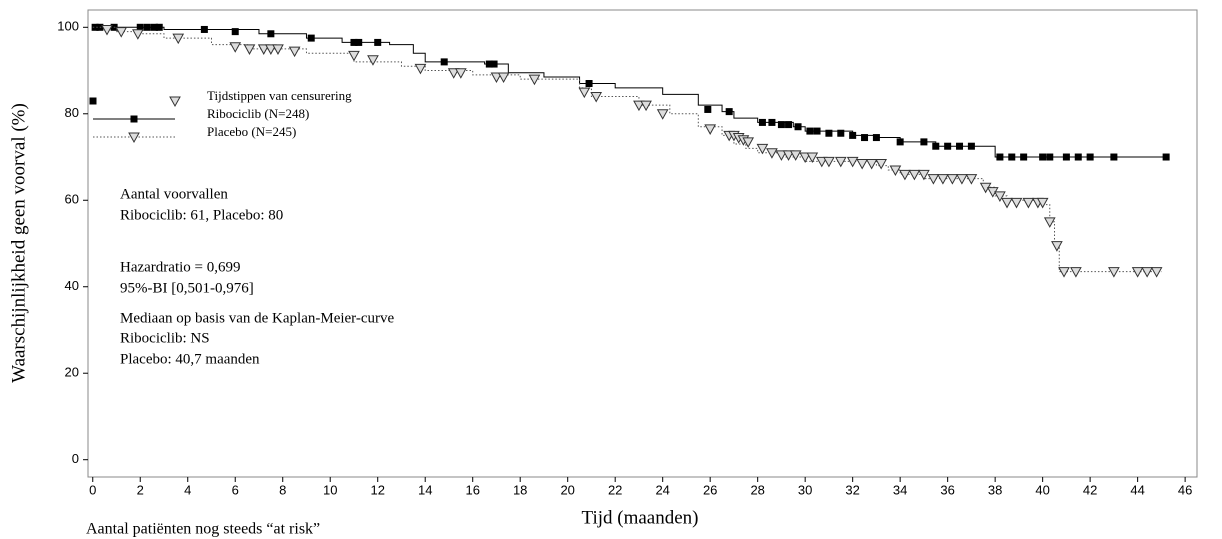  I want to click on annotation: Placebo: 40,7 maanden, so click(190, 359).